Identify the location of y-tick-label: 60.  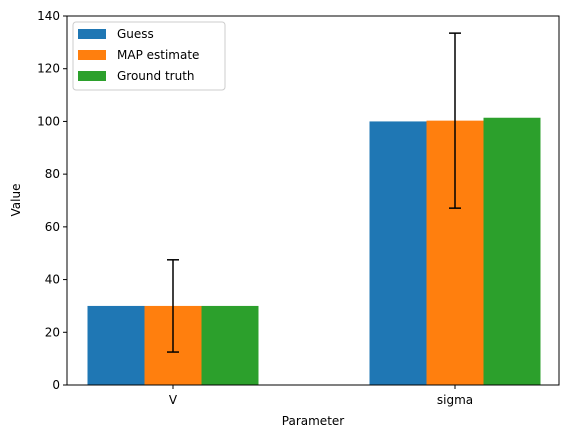
(52, 227).